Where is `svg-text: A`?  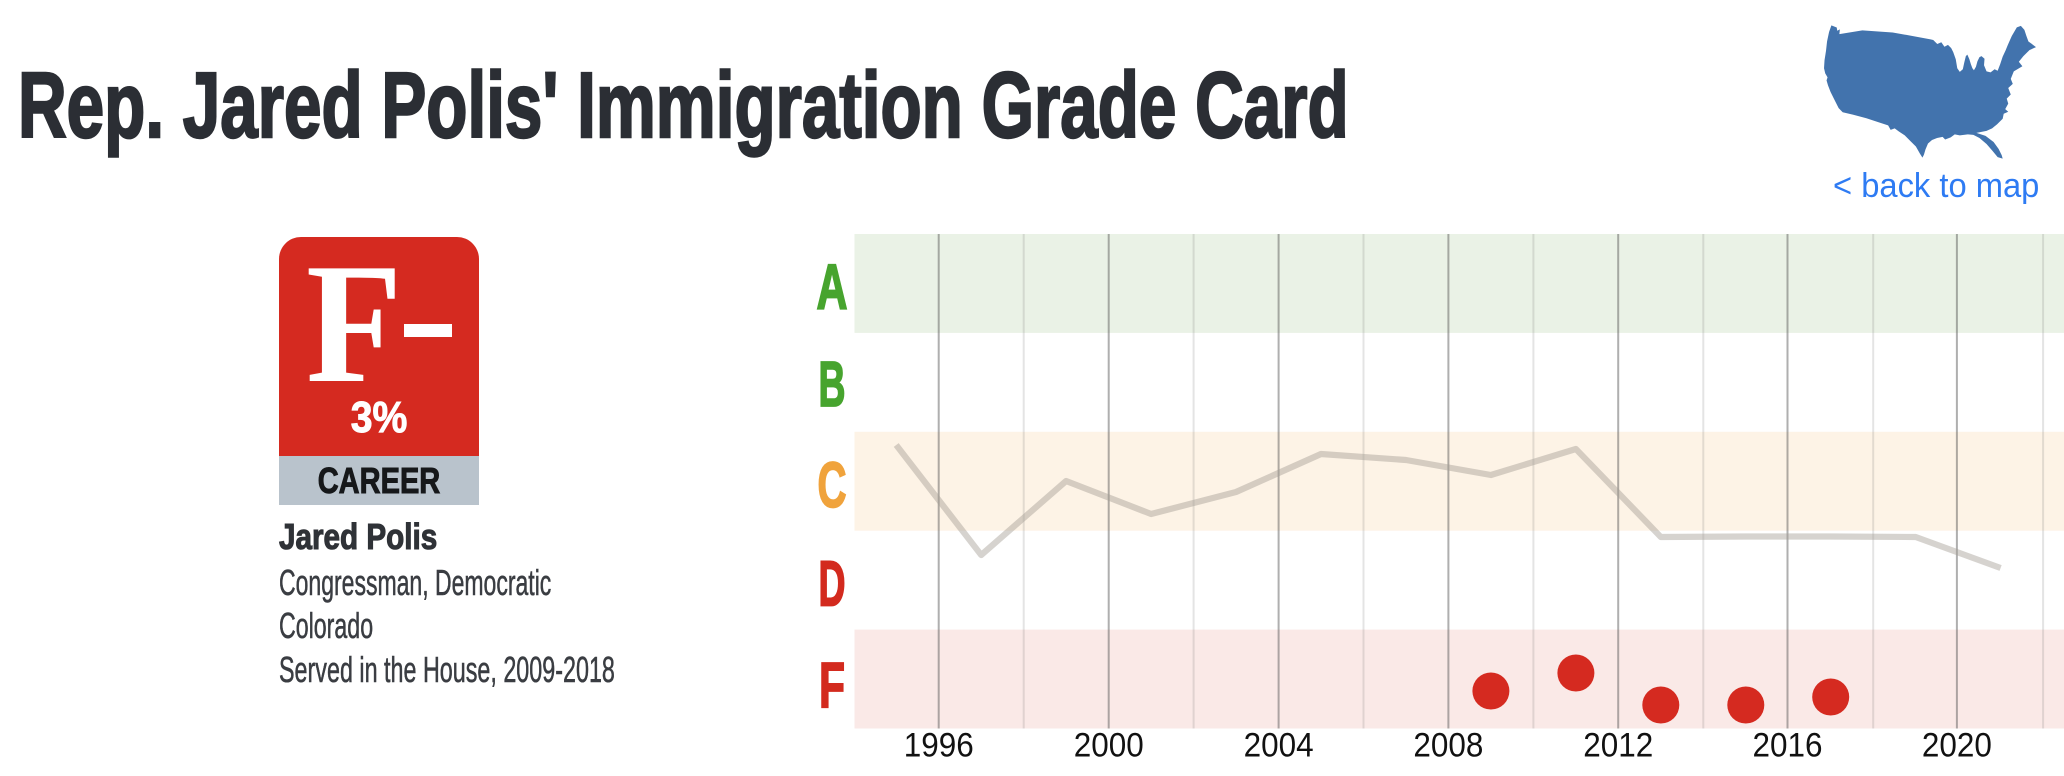 svg-text: A is located at coordinates (832, 287).